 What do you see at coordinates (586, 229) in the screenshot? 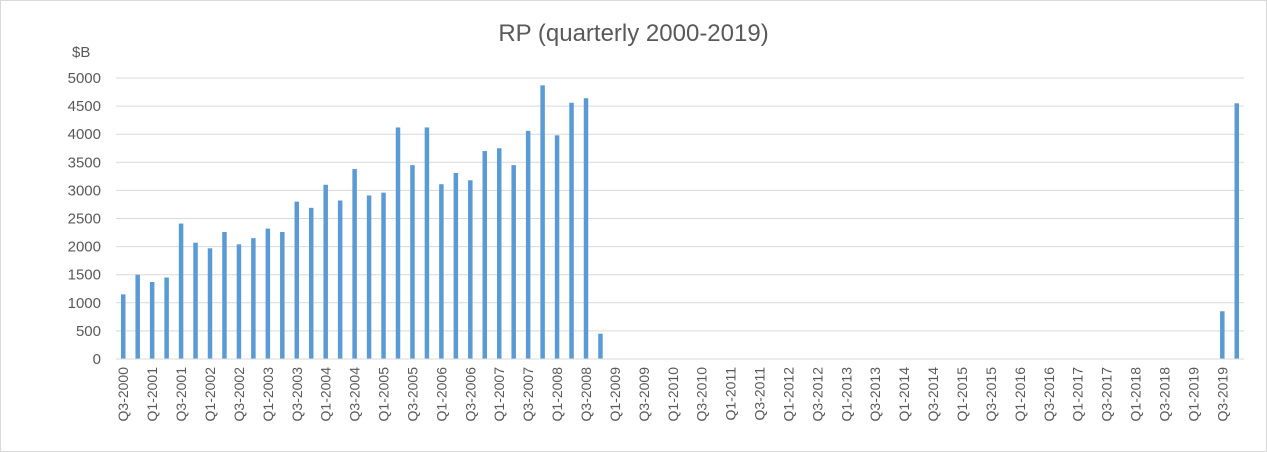
I see `bar-Q3-2008` at bounding box center [586, 229].